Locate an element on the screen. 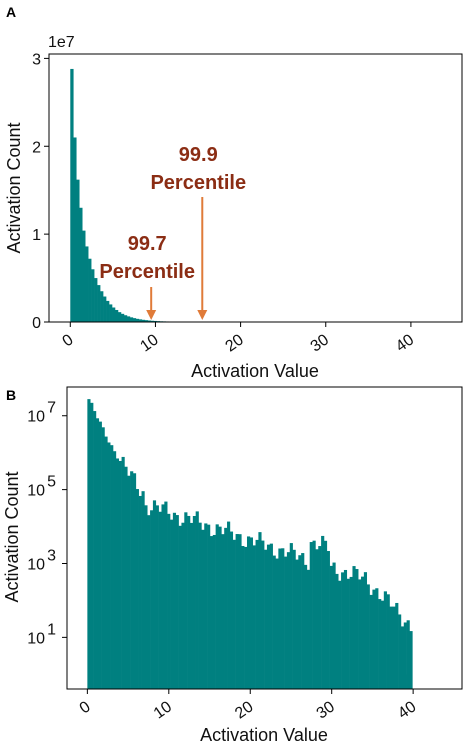 This screenshot has width=467, height=747. percentile-annotation-value: 99.9 is located at coordinates (198, 155).